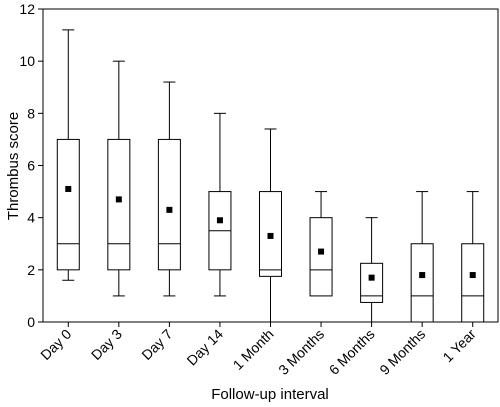 The width and height of the screenshot is (500, 407). What do you see at coordinates (301, 352) in the screenshot?
I see `x-tick-label: 3 Months` at bounding box center [301, 352].